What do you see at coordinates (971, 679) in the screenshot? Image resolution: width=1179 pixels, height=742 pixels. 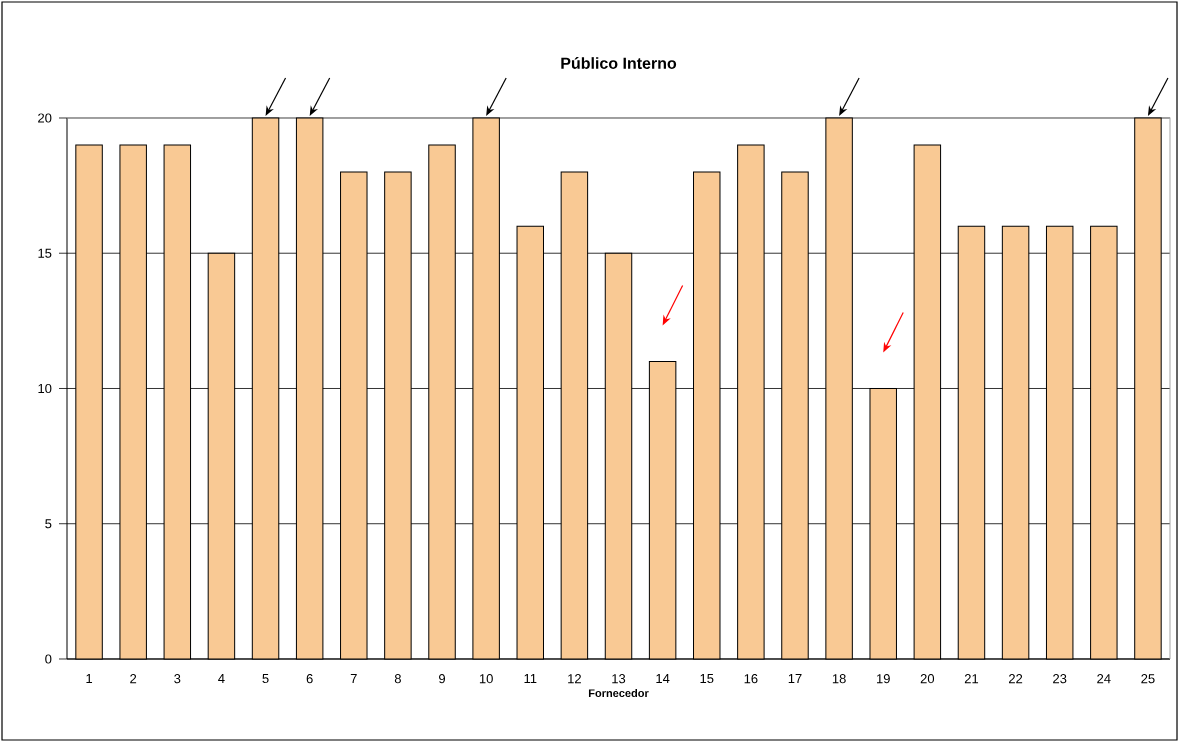 I see `x-tick-label: 21` at bounding box center [971, 679].